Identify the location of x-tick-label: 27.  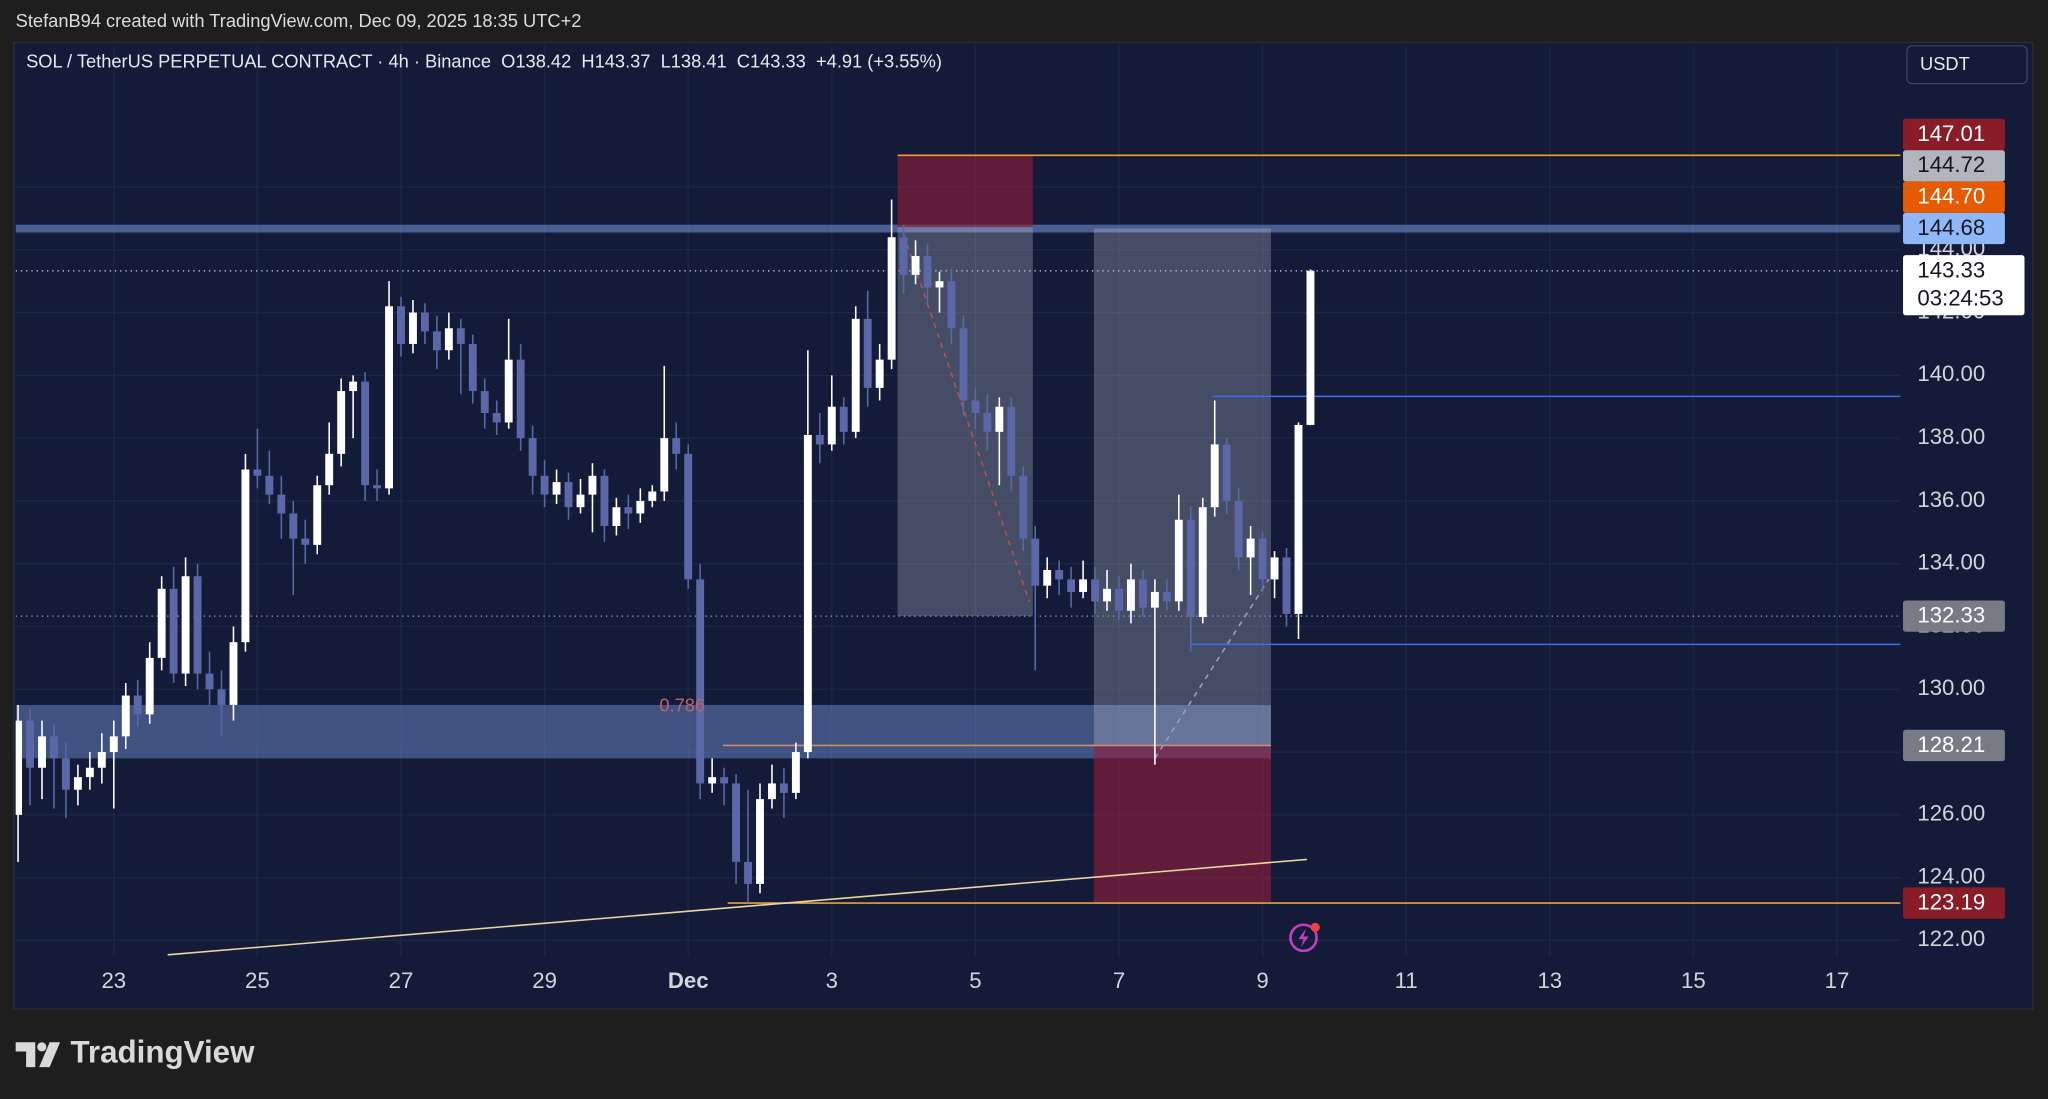
(401, 980).